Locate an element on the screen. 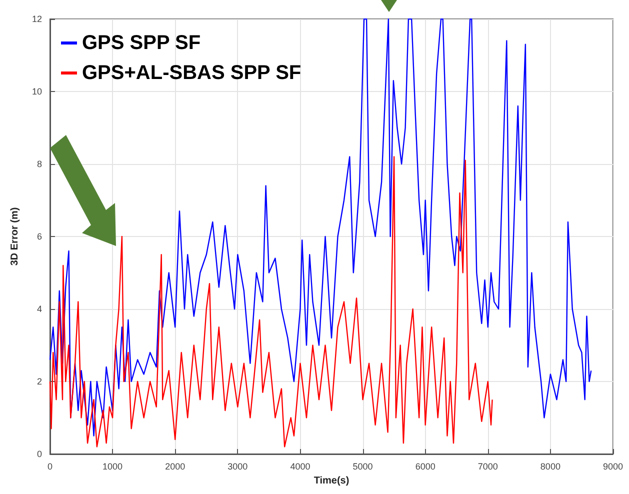 The image size is (629, 494). x-tick-label: 6000 is located at coordinates (425, 467).